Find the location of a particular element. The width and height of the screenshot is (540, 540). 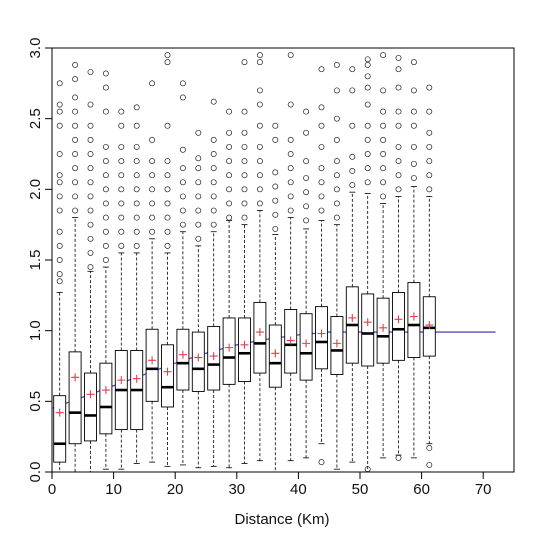

y-tick-label: 3.0 is located at coordinates (35, 48).